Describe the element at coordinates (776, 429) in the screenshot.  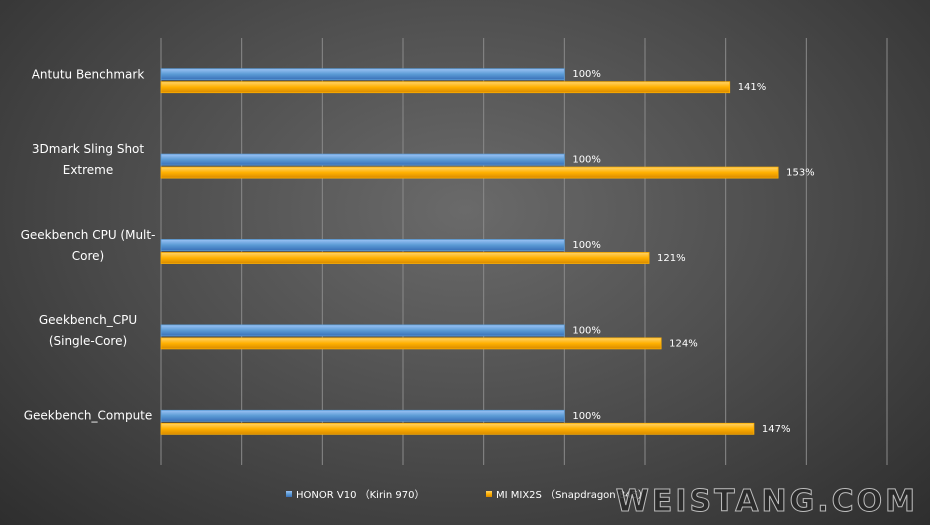
I see `value-label: 147%` at that location.